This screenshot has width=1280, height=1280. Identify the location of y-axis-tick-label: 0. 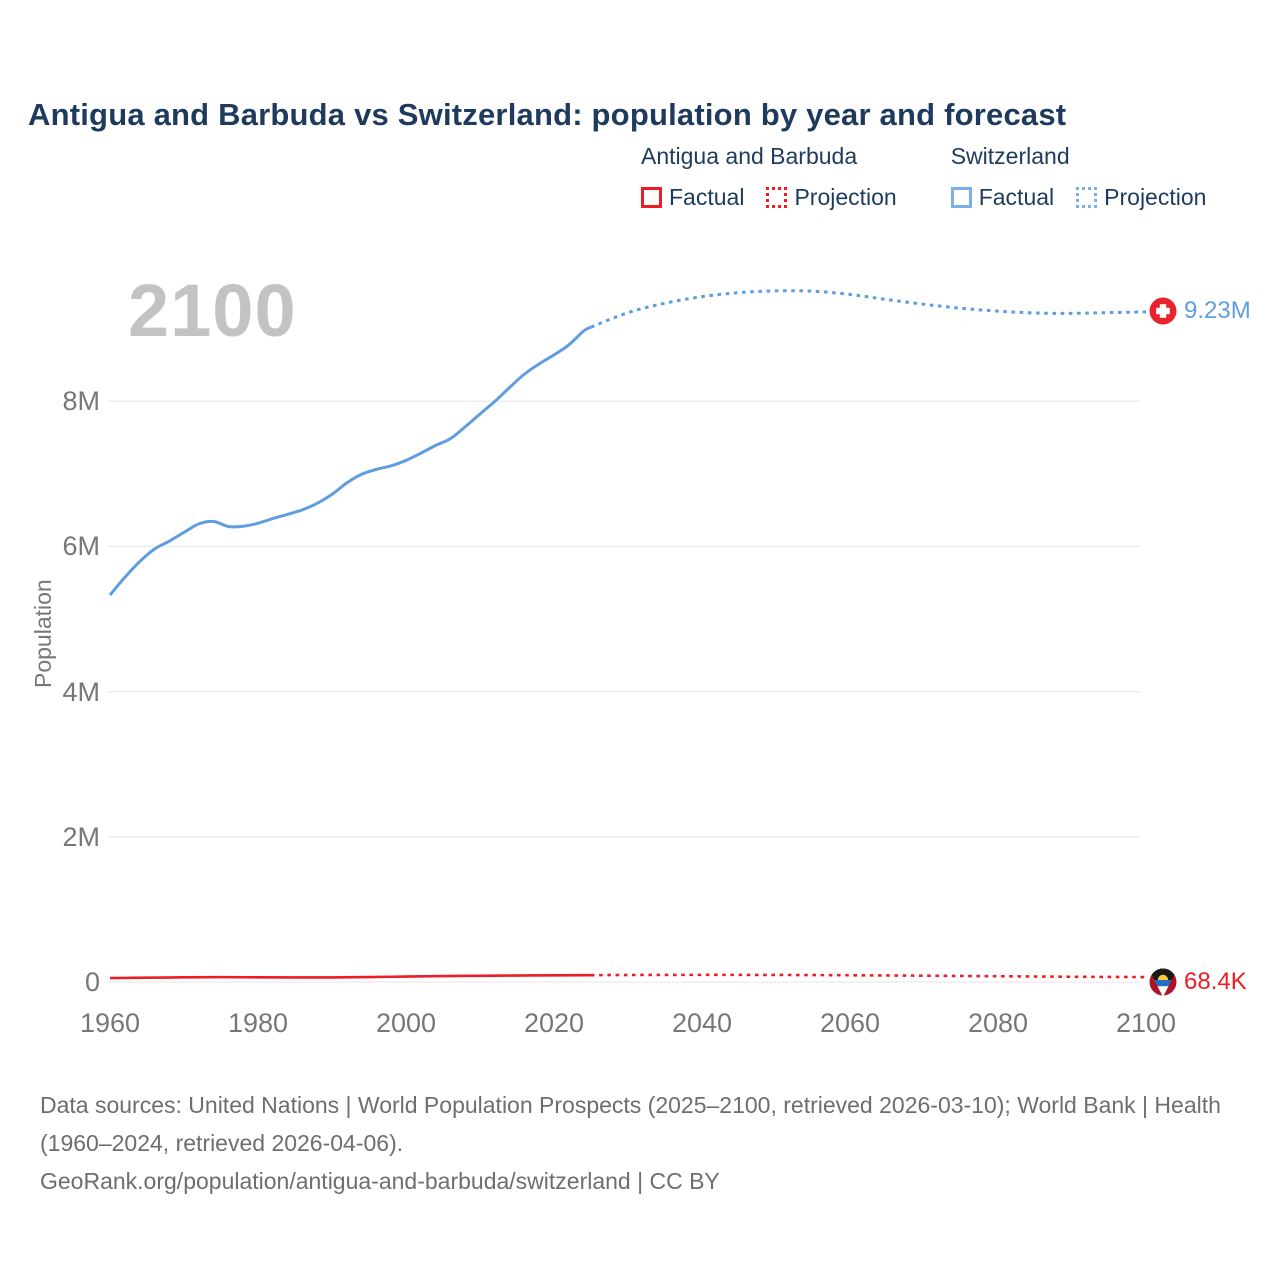
(92, 982).